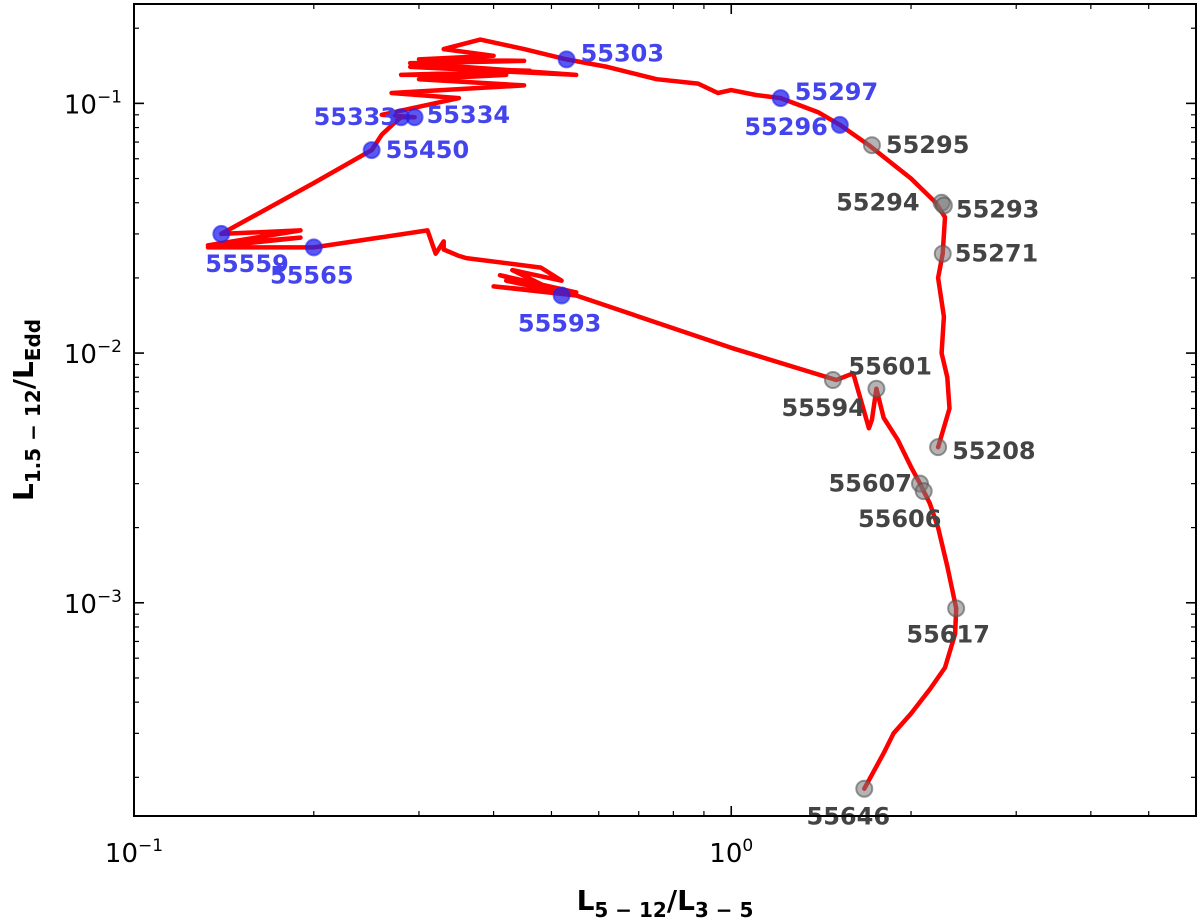 This screenshot has width=1200, height=922. I want to click on point-label-55607: 55607, so click(870, 484).